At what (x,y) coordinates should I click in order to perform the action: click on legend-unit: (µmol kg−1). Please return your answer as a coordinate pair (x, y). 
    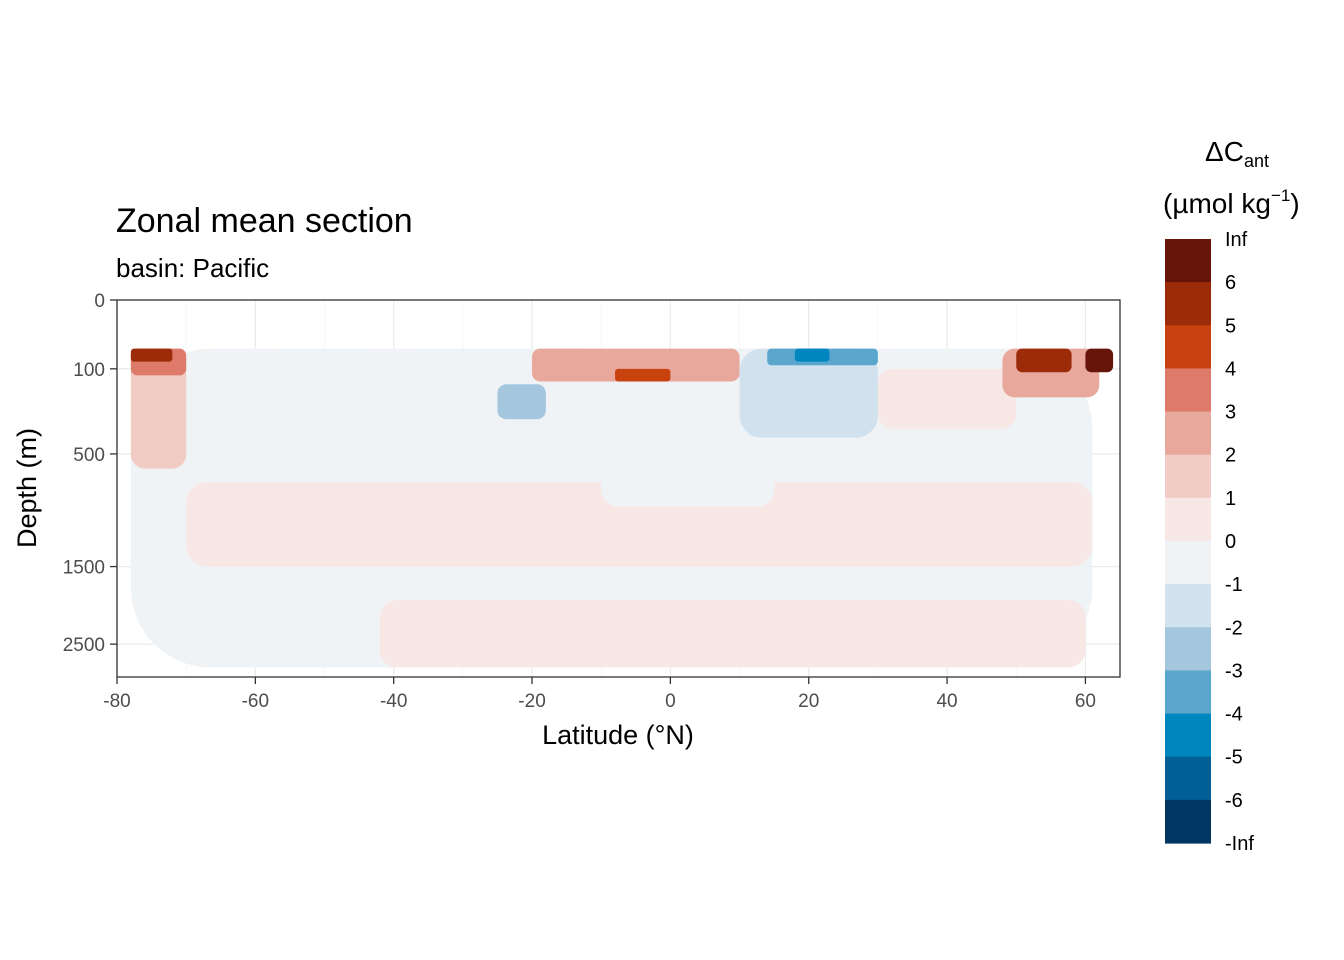
    Looking at the image, I should click on (1231, 203).